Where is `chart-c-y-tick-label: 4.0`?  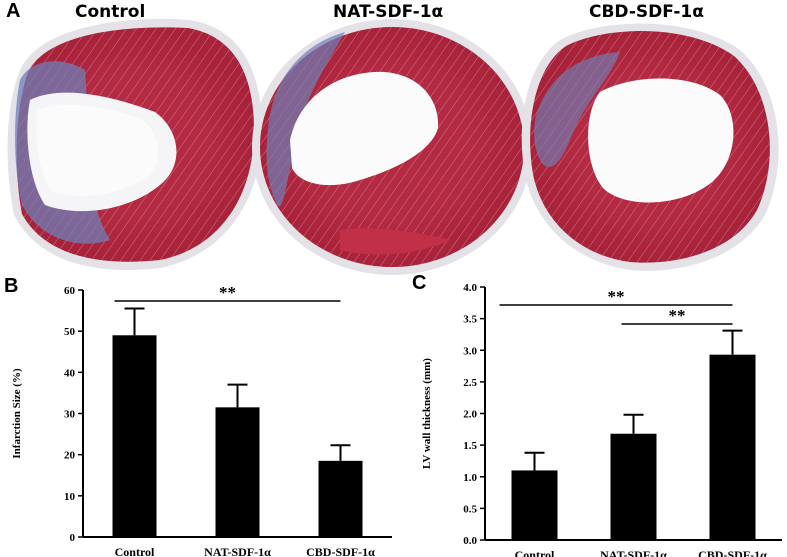 chart-c-y-tick-label: 4.0 is located at coordinates (470, 288).